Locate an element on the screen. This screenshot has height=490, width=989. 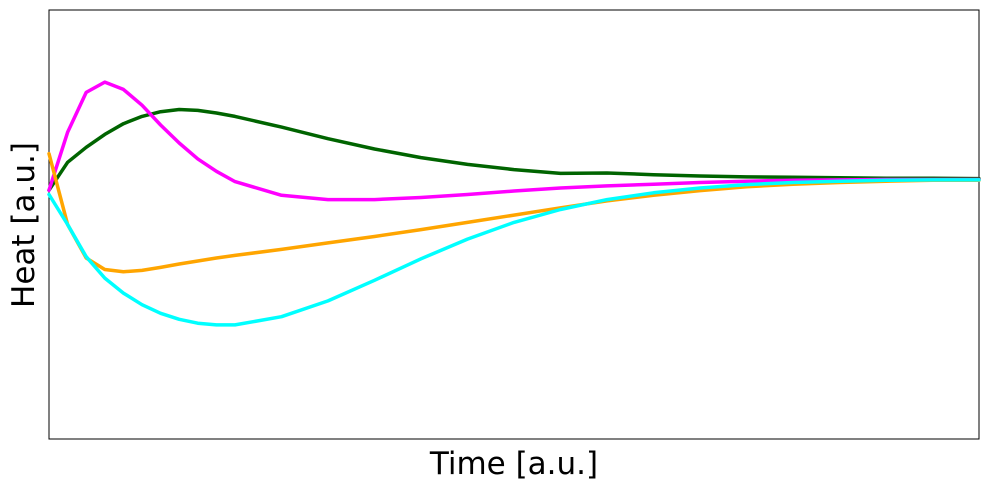
y-axis-label: Heat [a.u.] is located at coordinates (24, 225).